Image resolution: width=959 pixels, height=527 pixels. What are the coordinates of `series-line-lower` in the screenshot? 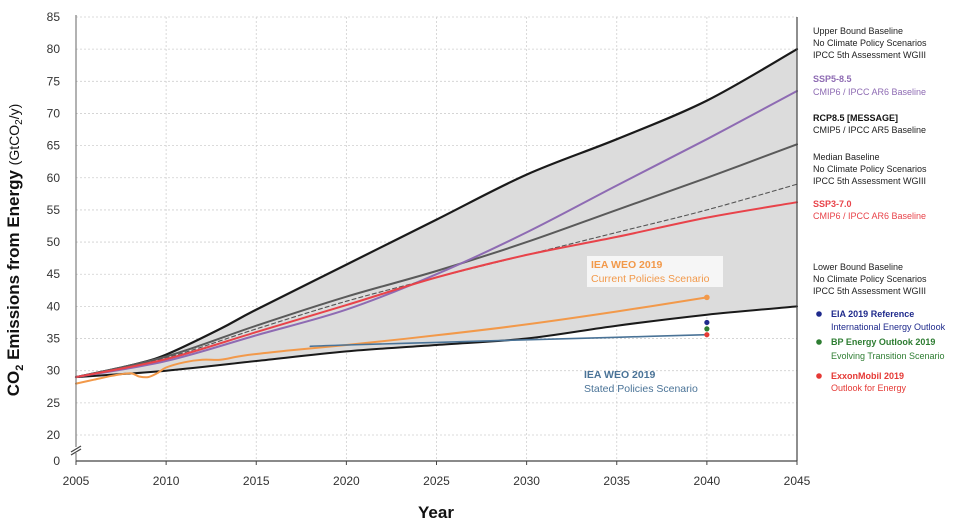 It's located at (436, 342).